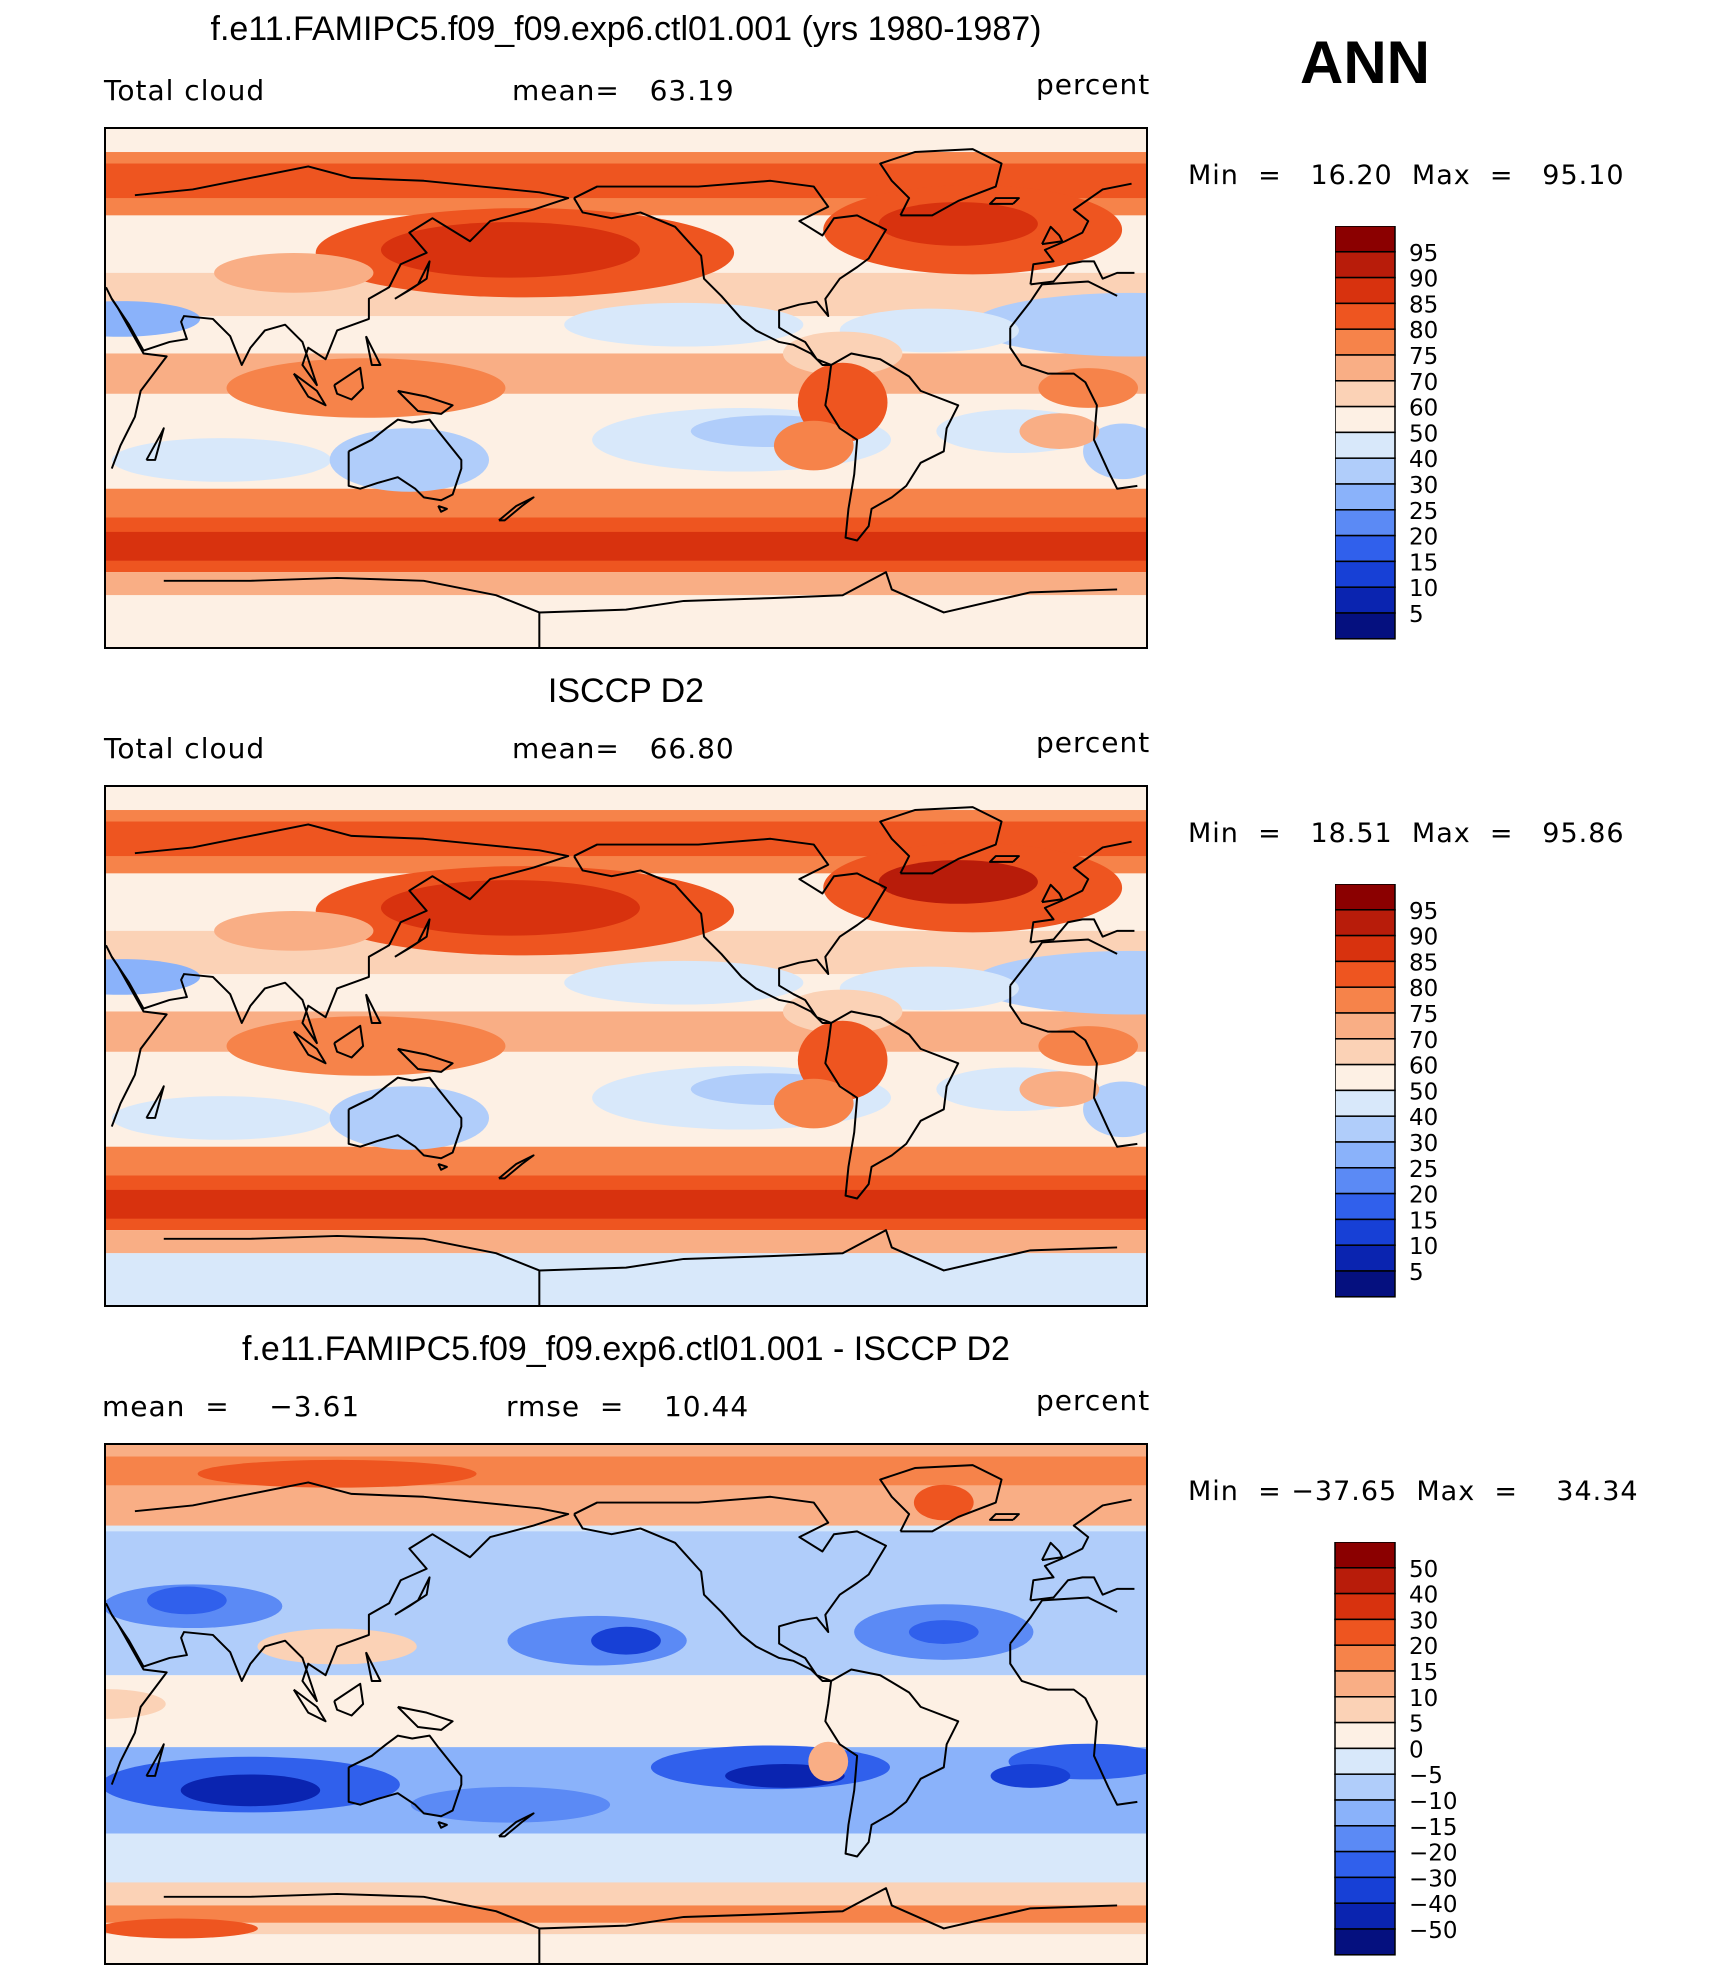 The image size is (1710, 1965). I want to click on colorbar-tick-label: 70, so click(1423, 383).